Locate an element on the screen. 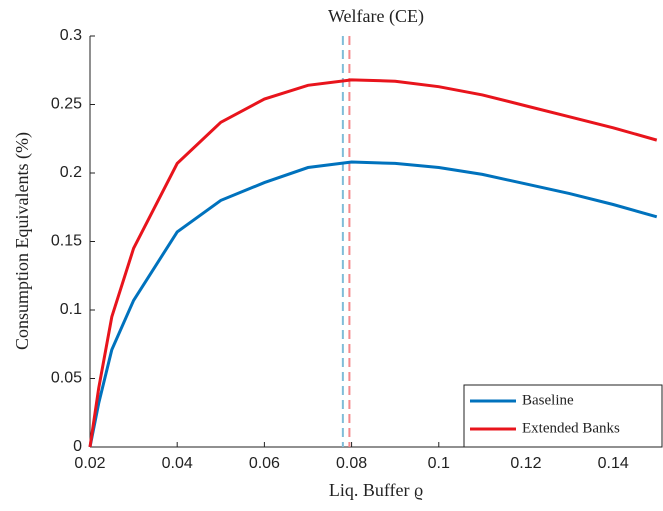 This screenshot has height=511, width=663. legend-box is located at coordinates (563, 416).